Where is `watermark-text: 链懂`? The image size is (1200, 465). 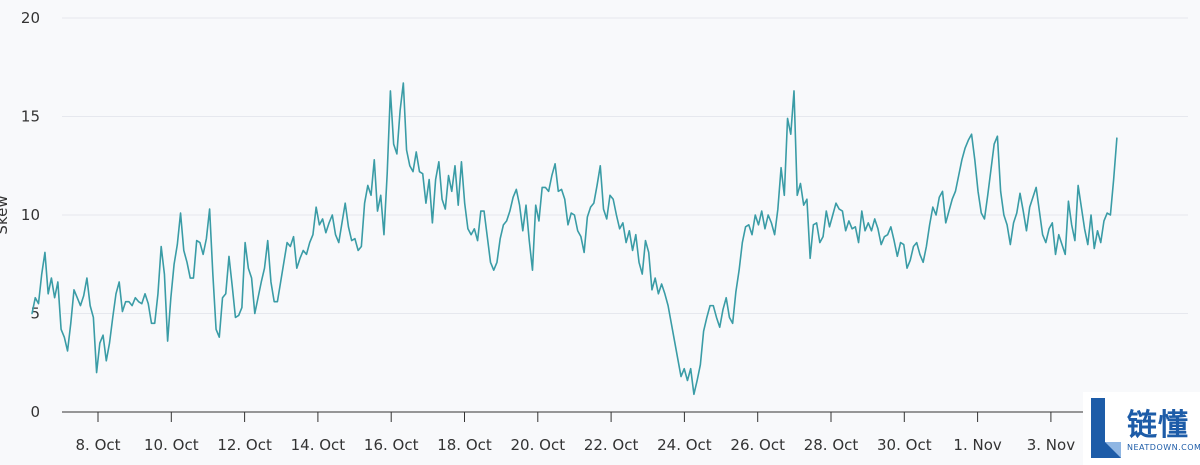 watermark-text: 链懂 is located at coordinates (1158, 425).